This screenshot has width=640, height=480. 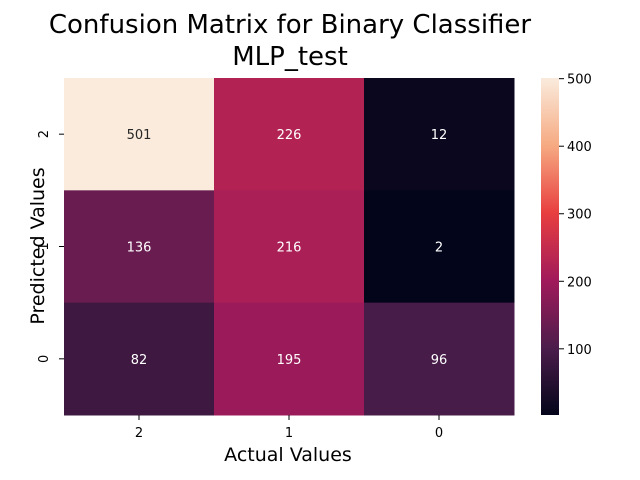 What do you see at coordinates (579, 215) in the screenshot?
I see `colorbar-tick-label: 300` at bounding box center [579, 215].